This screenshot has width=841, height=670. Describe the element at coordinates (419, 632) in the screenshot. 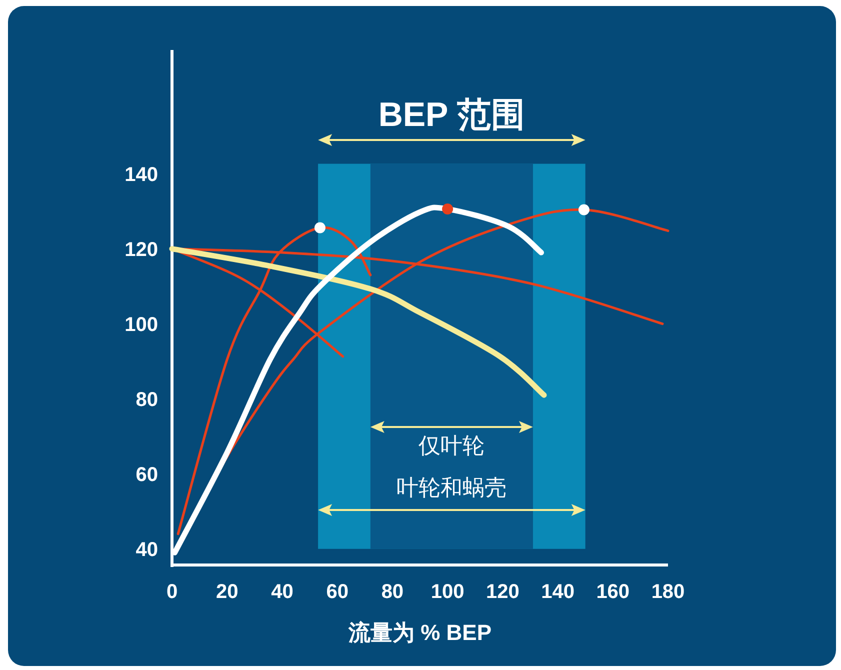

I see `x-axis-title: 流量为 % BEP` at that location.